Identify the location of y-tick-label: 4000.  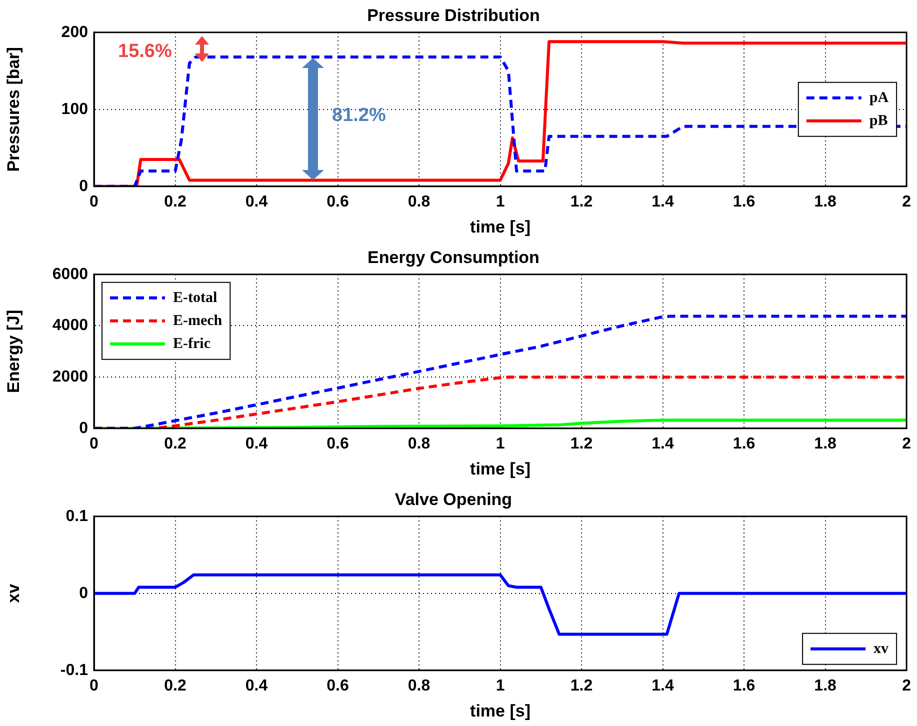
(70, 325).